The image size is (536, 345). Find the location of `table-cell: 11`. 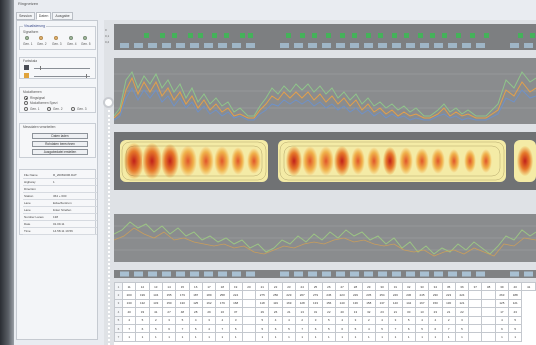

table-cell: 11 is located at coordinates (129, 286).